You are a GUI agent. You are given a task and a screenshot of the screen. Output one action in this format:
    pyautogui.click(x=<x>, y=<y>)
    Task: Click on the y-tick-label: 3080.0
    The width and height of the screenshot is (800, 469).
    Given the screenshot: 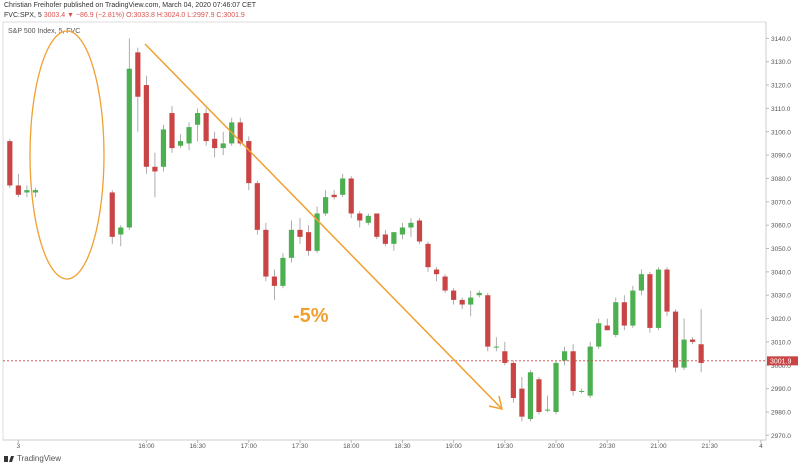 What is the action you would take?
    pyautogui.click(x=781, y=179)
    